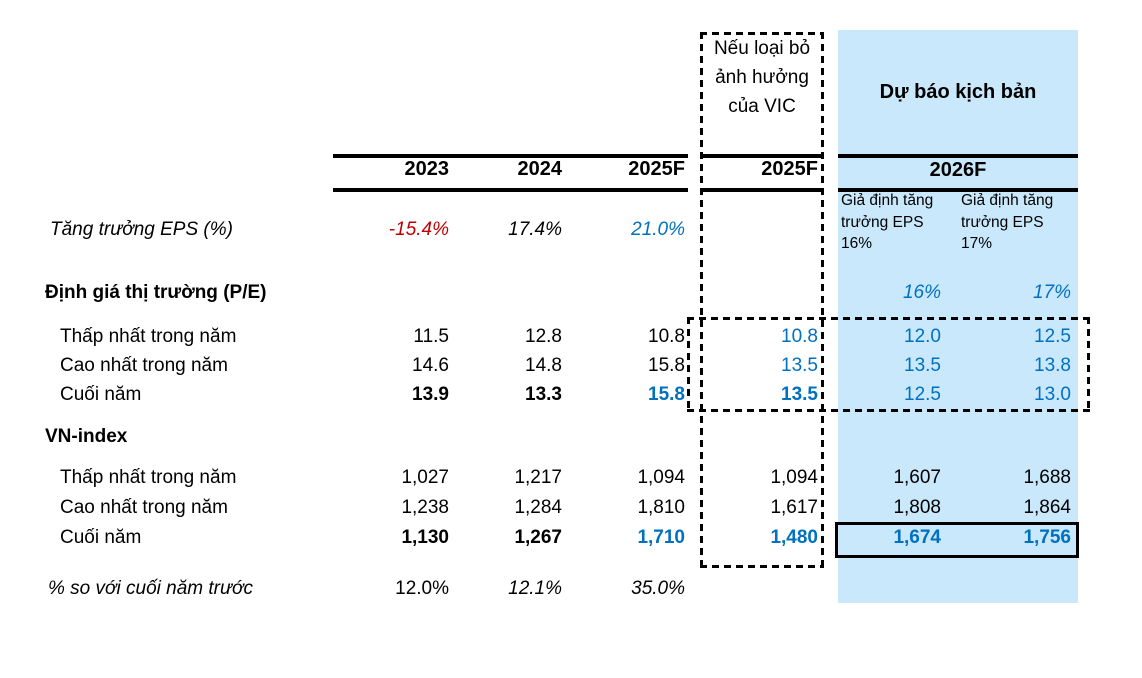 This screenshot has width=1142, height=678. I want to click on pe-low-2025f-exvic: 10.8, so click(799, 336).